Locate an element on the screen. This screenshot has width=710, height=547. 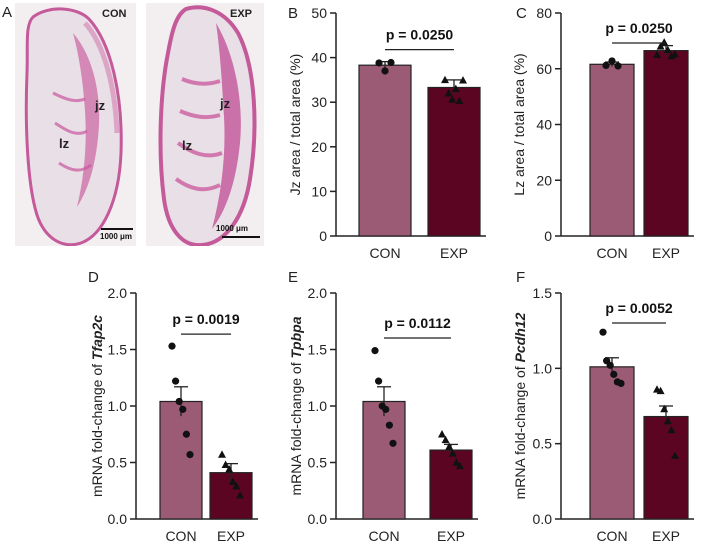
y-tick-label: 80 is located at coordinates (544, 13).